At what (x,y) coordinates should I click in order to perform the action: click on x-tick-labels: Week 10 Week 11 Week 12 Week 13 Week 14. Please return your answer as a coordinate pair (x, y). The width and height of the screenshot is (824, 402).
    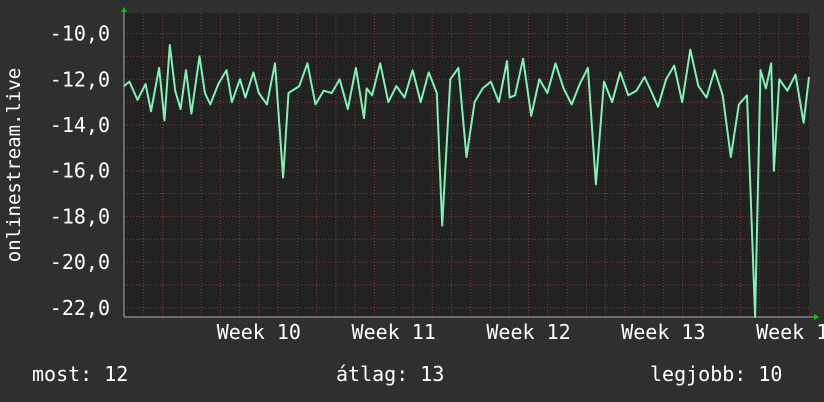
    Looking at the image, I should click on (520, 332).